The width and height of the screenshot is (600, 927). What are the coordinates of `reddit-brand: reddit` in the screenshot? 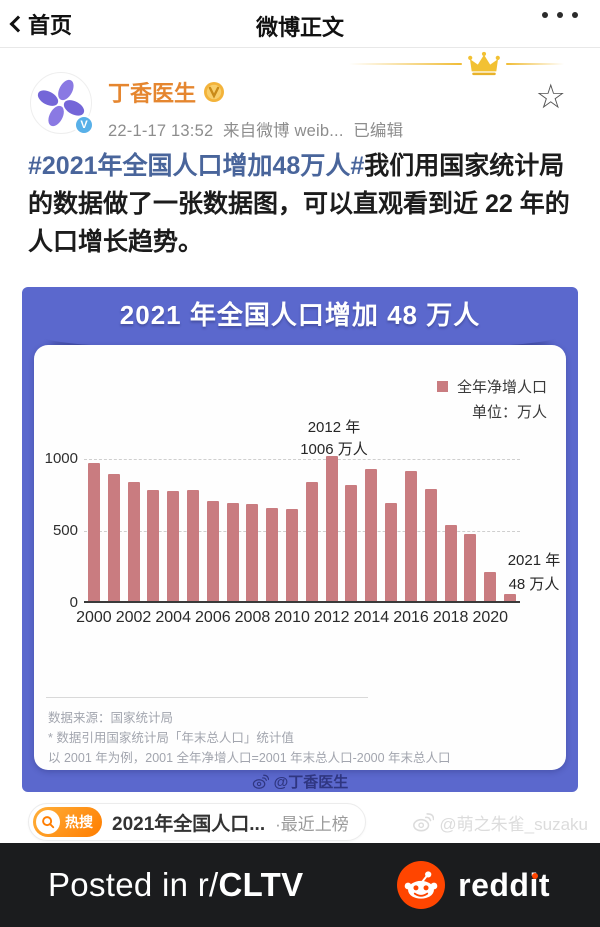 It's located at (473, 885).